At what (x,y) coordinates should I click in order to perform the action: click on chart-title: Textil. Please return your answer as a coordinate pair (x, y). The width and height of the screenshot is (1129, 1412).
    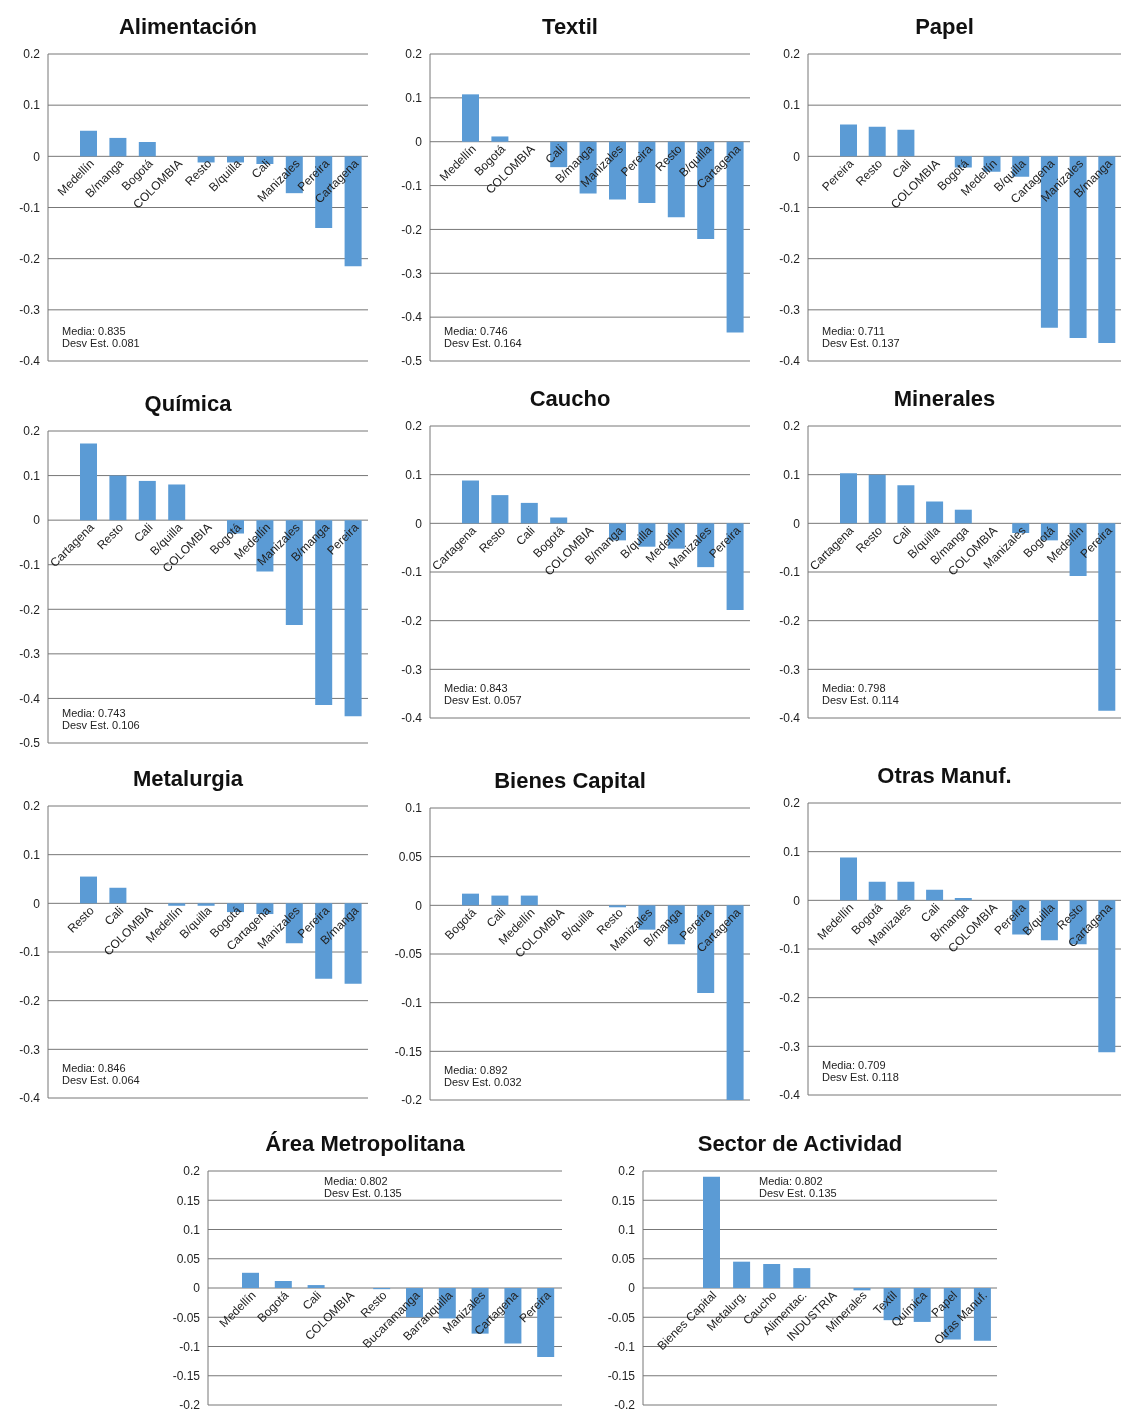
    Looking at the image, I should click on (570, 27).